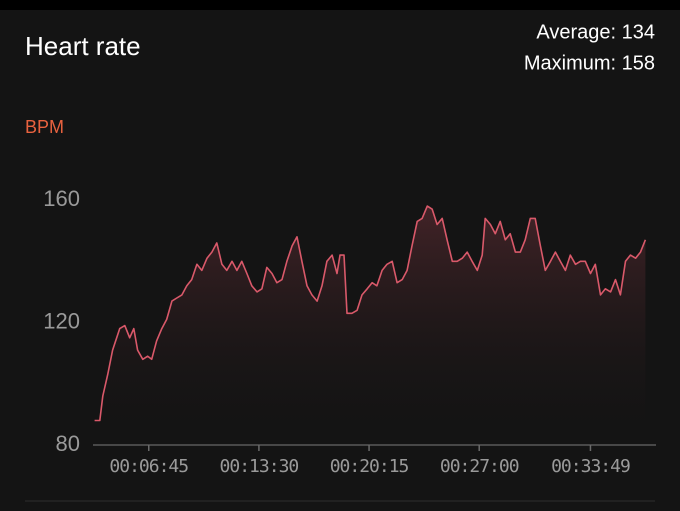 The image size is (680, 511). Describe the element at coordinates (61, 320) in the screenshot. I see `y-tick-label: 120` at that location.